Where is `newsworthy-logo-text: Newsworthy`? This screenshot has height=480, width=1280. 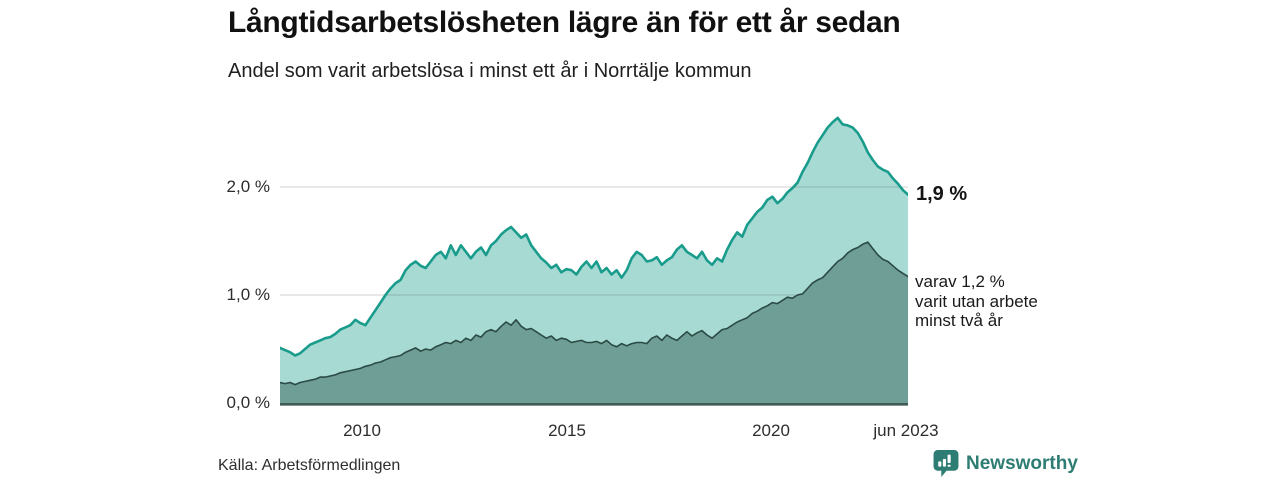
newsworthy-logo-text: Newsworthy is located at coordinates (1022, 463).